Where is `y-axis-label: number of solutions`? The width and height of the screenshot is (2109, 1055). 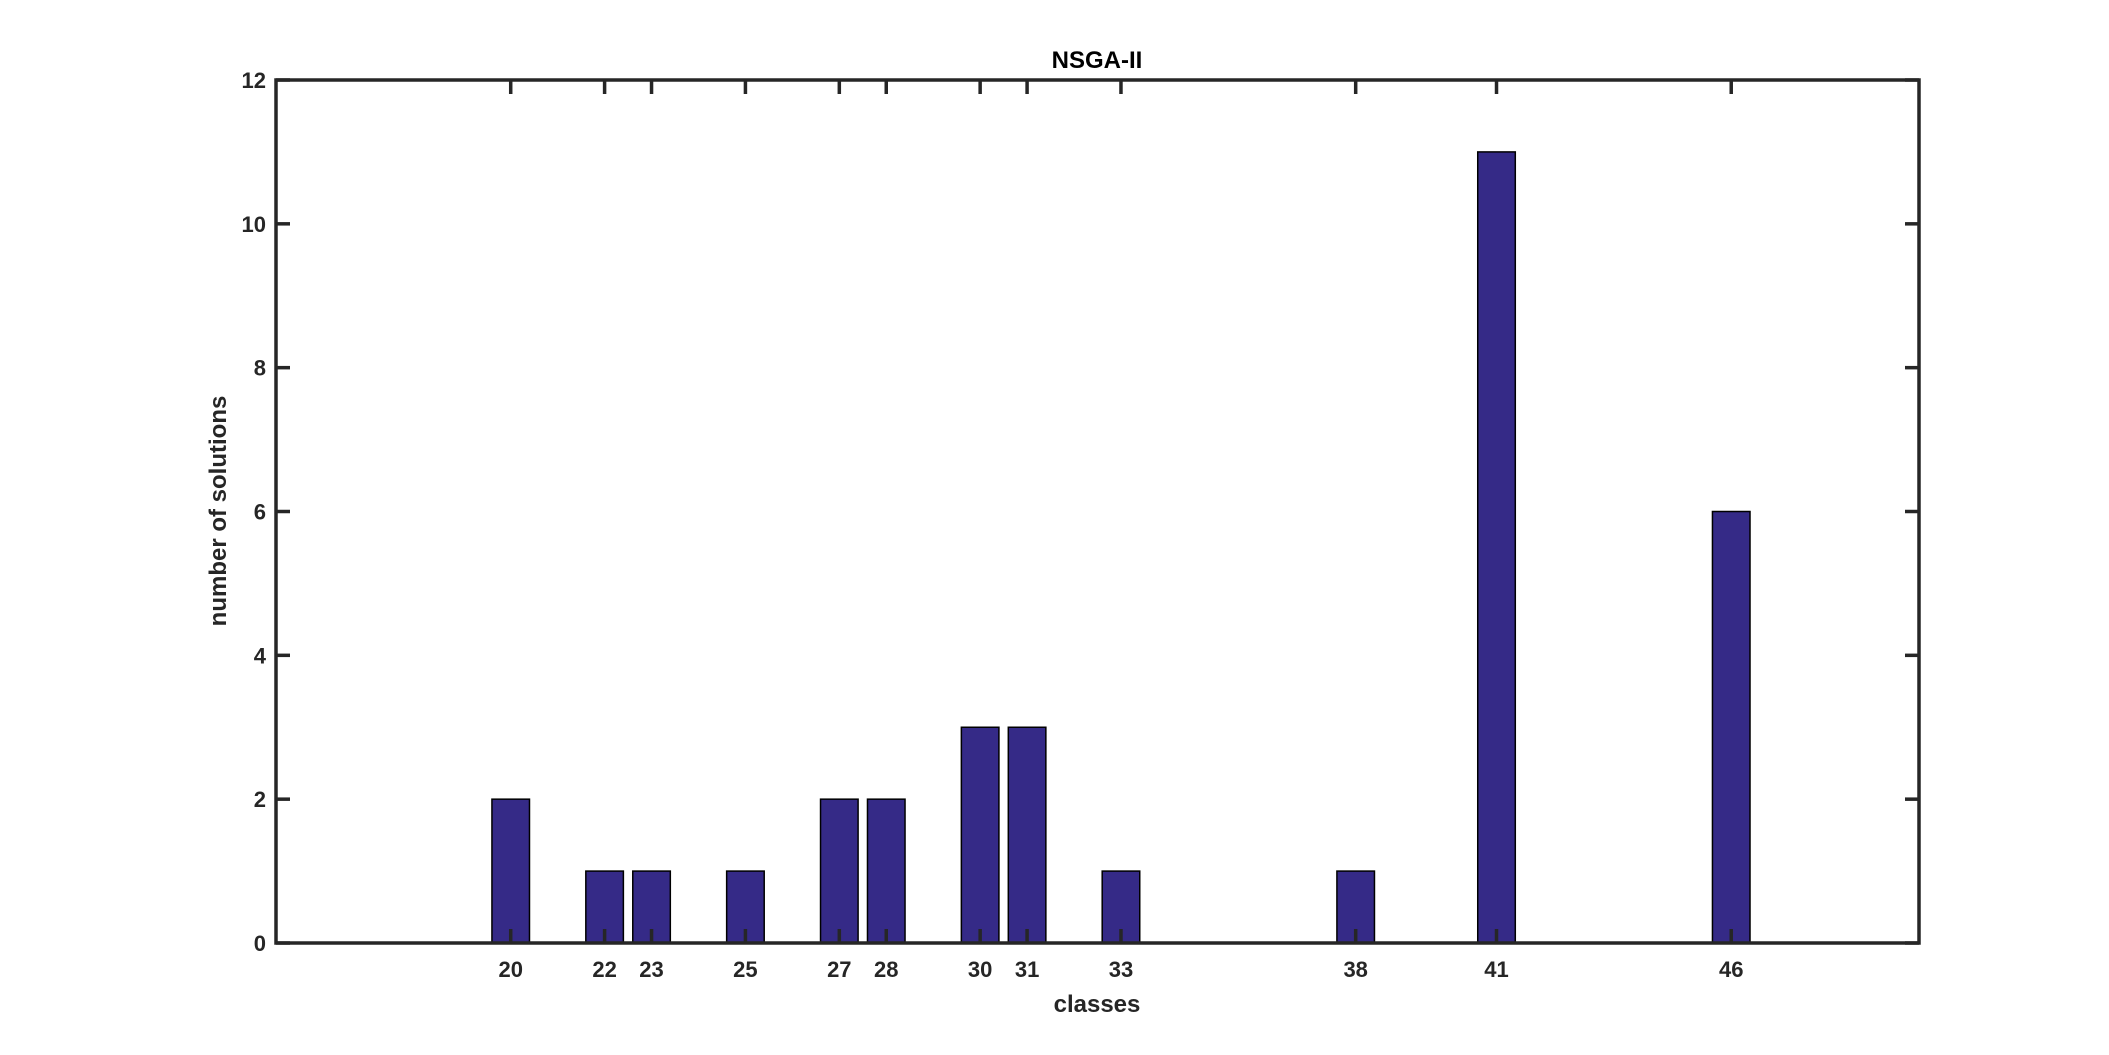
y-axis-label: number of solutions is located at coordinates (218, 511).